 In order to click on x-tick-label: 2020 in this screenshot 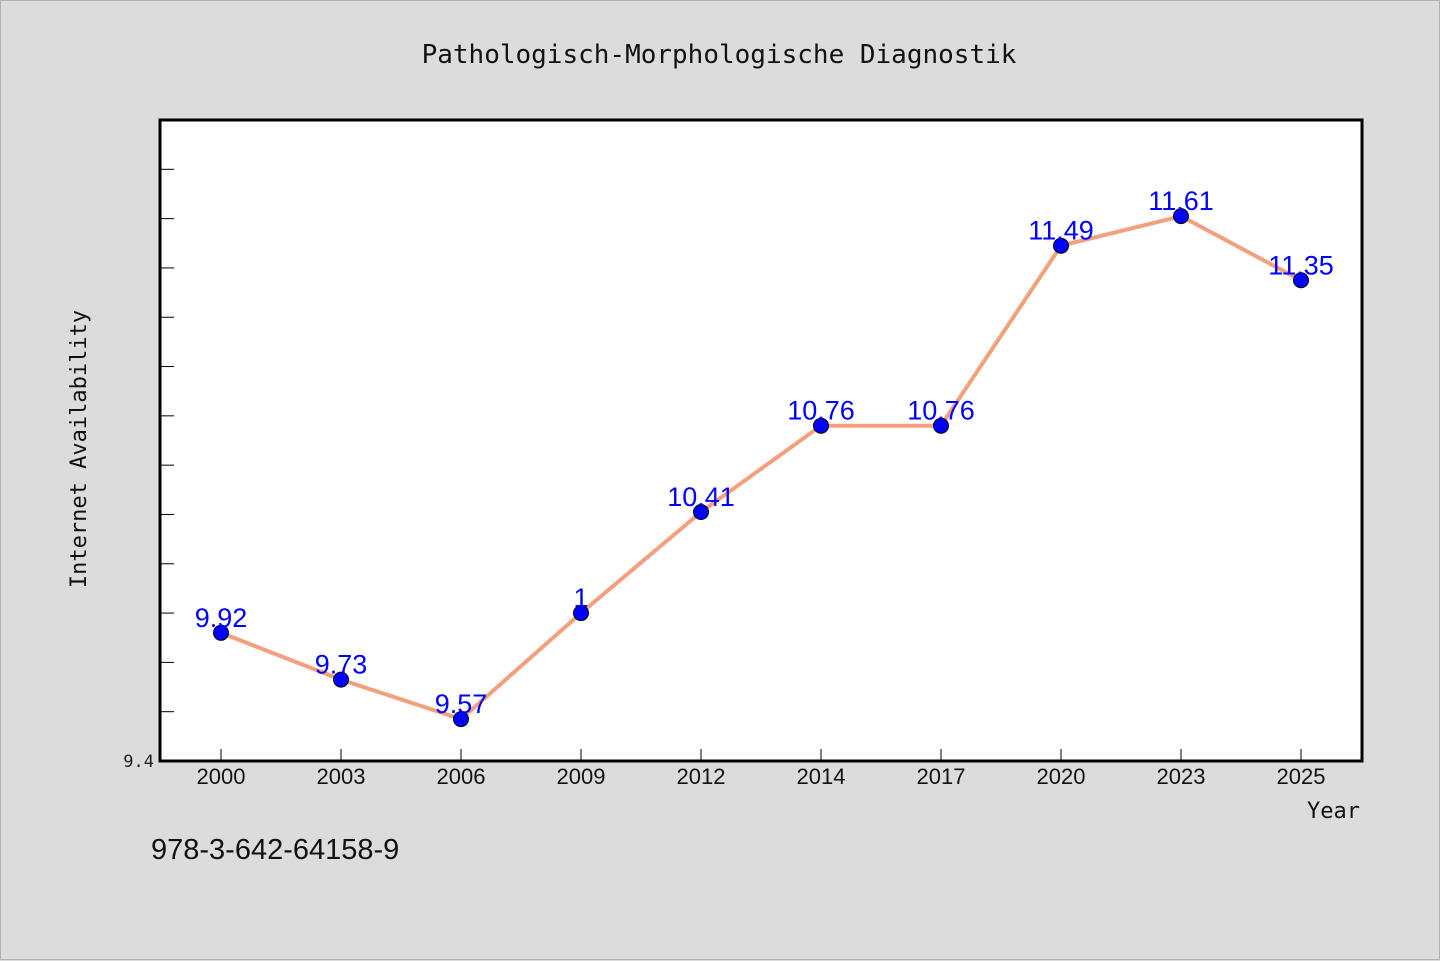, I will do `click(1061, 776)`.